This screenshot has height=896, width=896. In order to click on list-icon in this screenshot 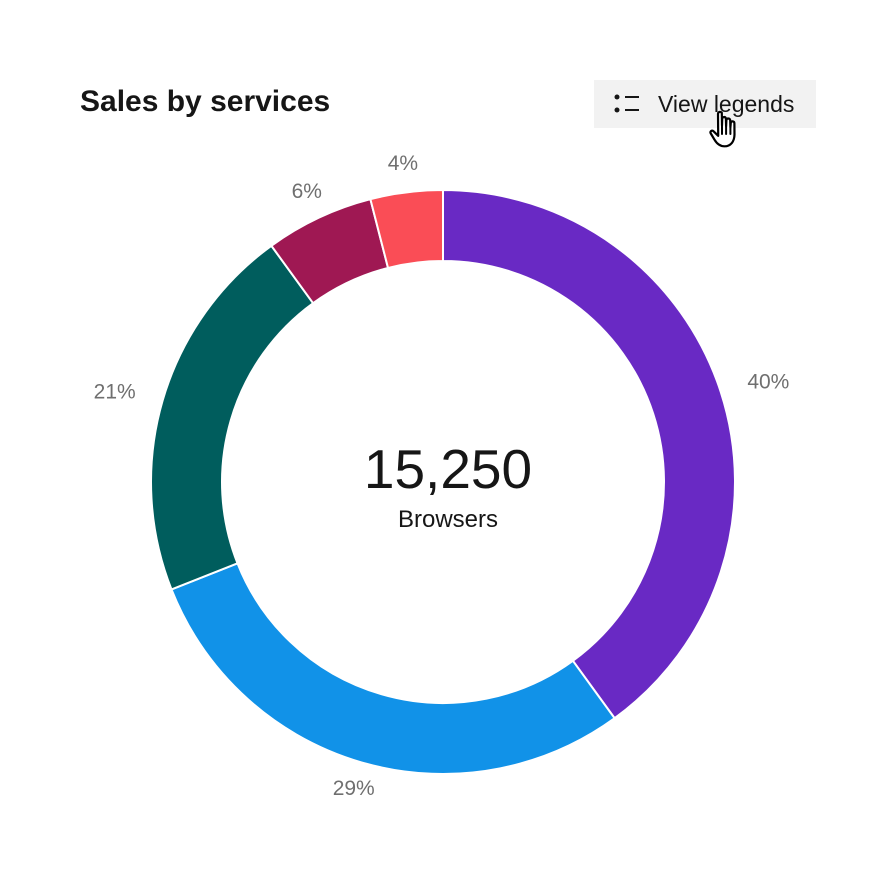, I will do `click(626, 103)`.